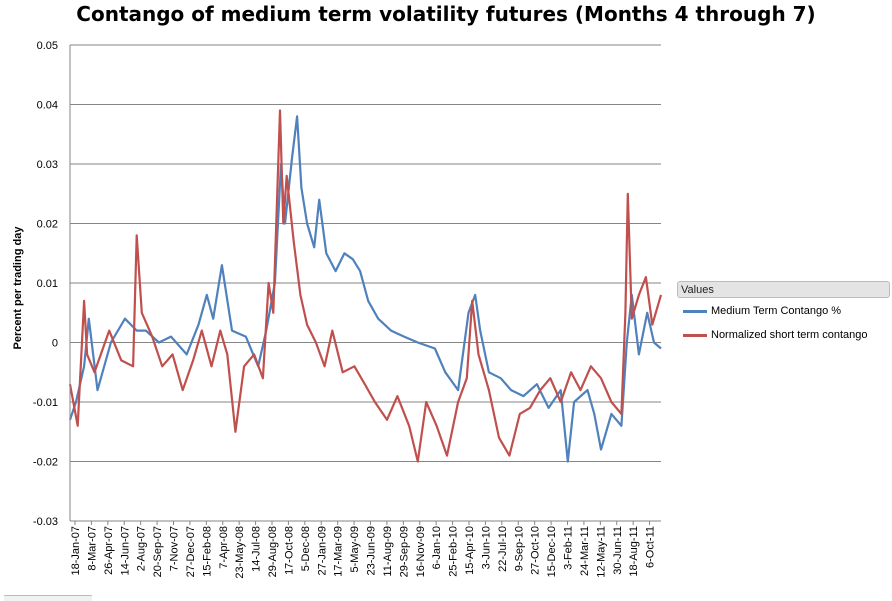 The width and height of the screenshot is (892, 601). What do you see at coordinates (355, 549) in the screenshot?
I see `x-tick-label: 5-May-09` at bounding box center [355, 549].